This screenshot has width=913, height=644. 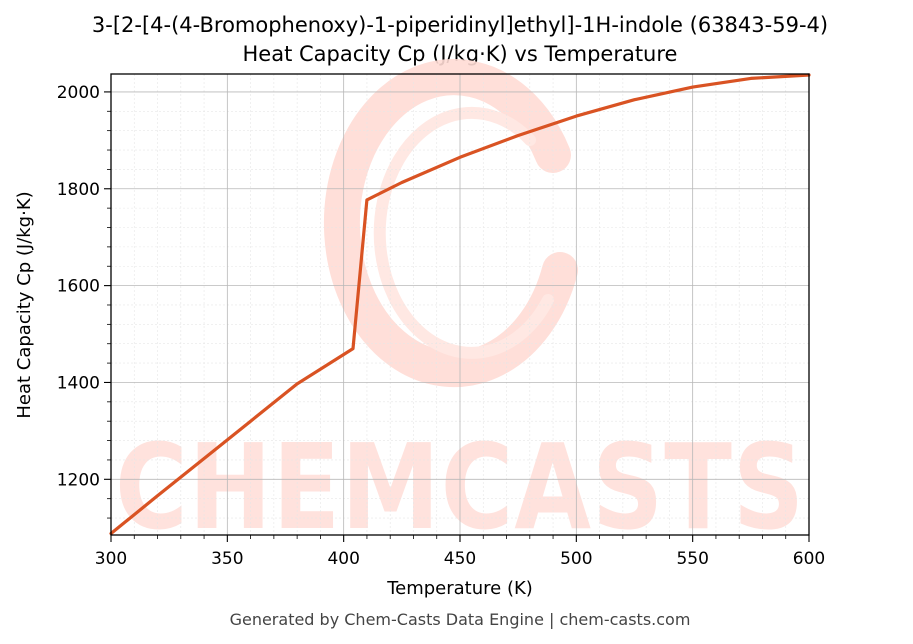 I want to click on x-tick-label: 450, so click(x=460, y=559).